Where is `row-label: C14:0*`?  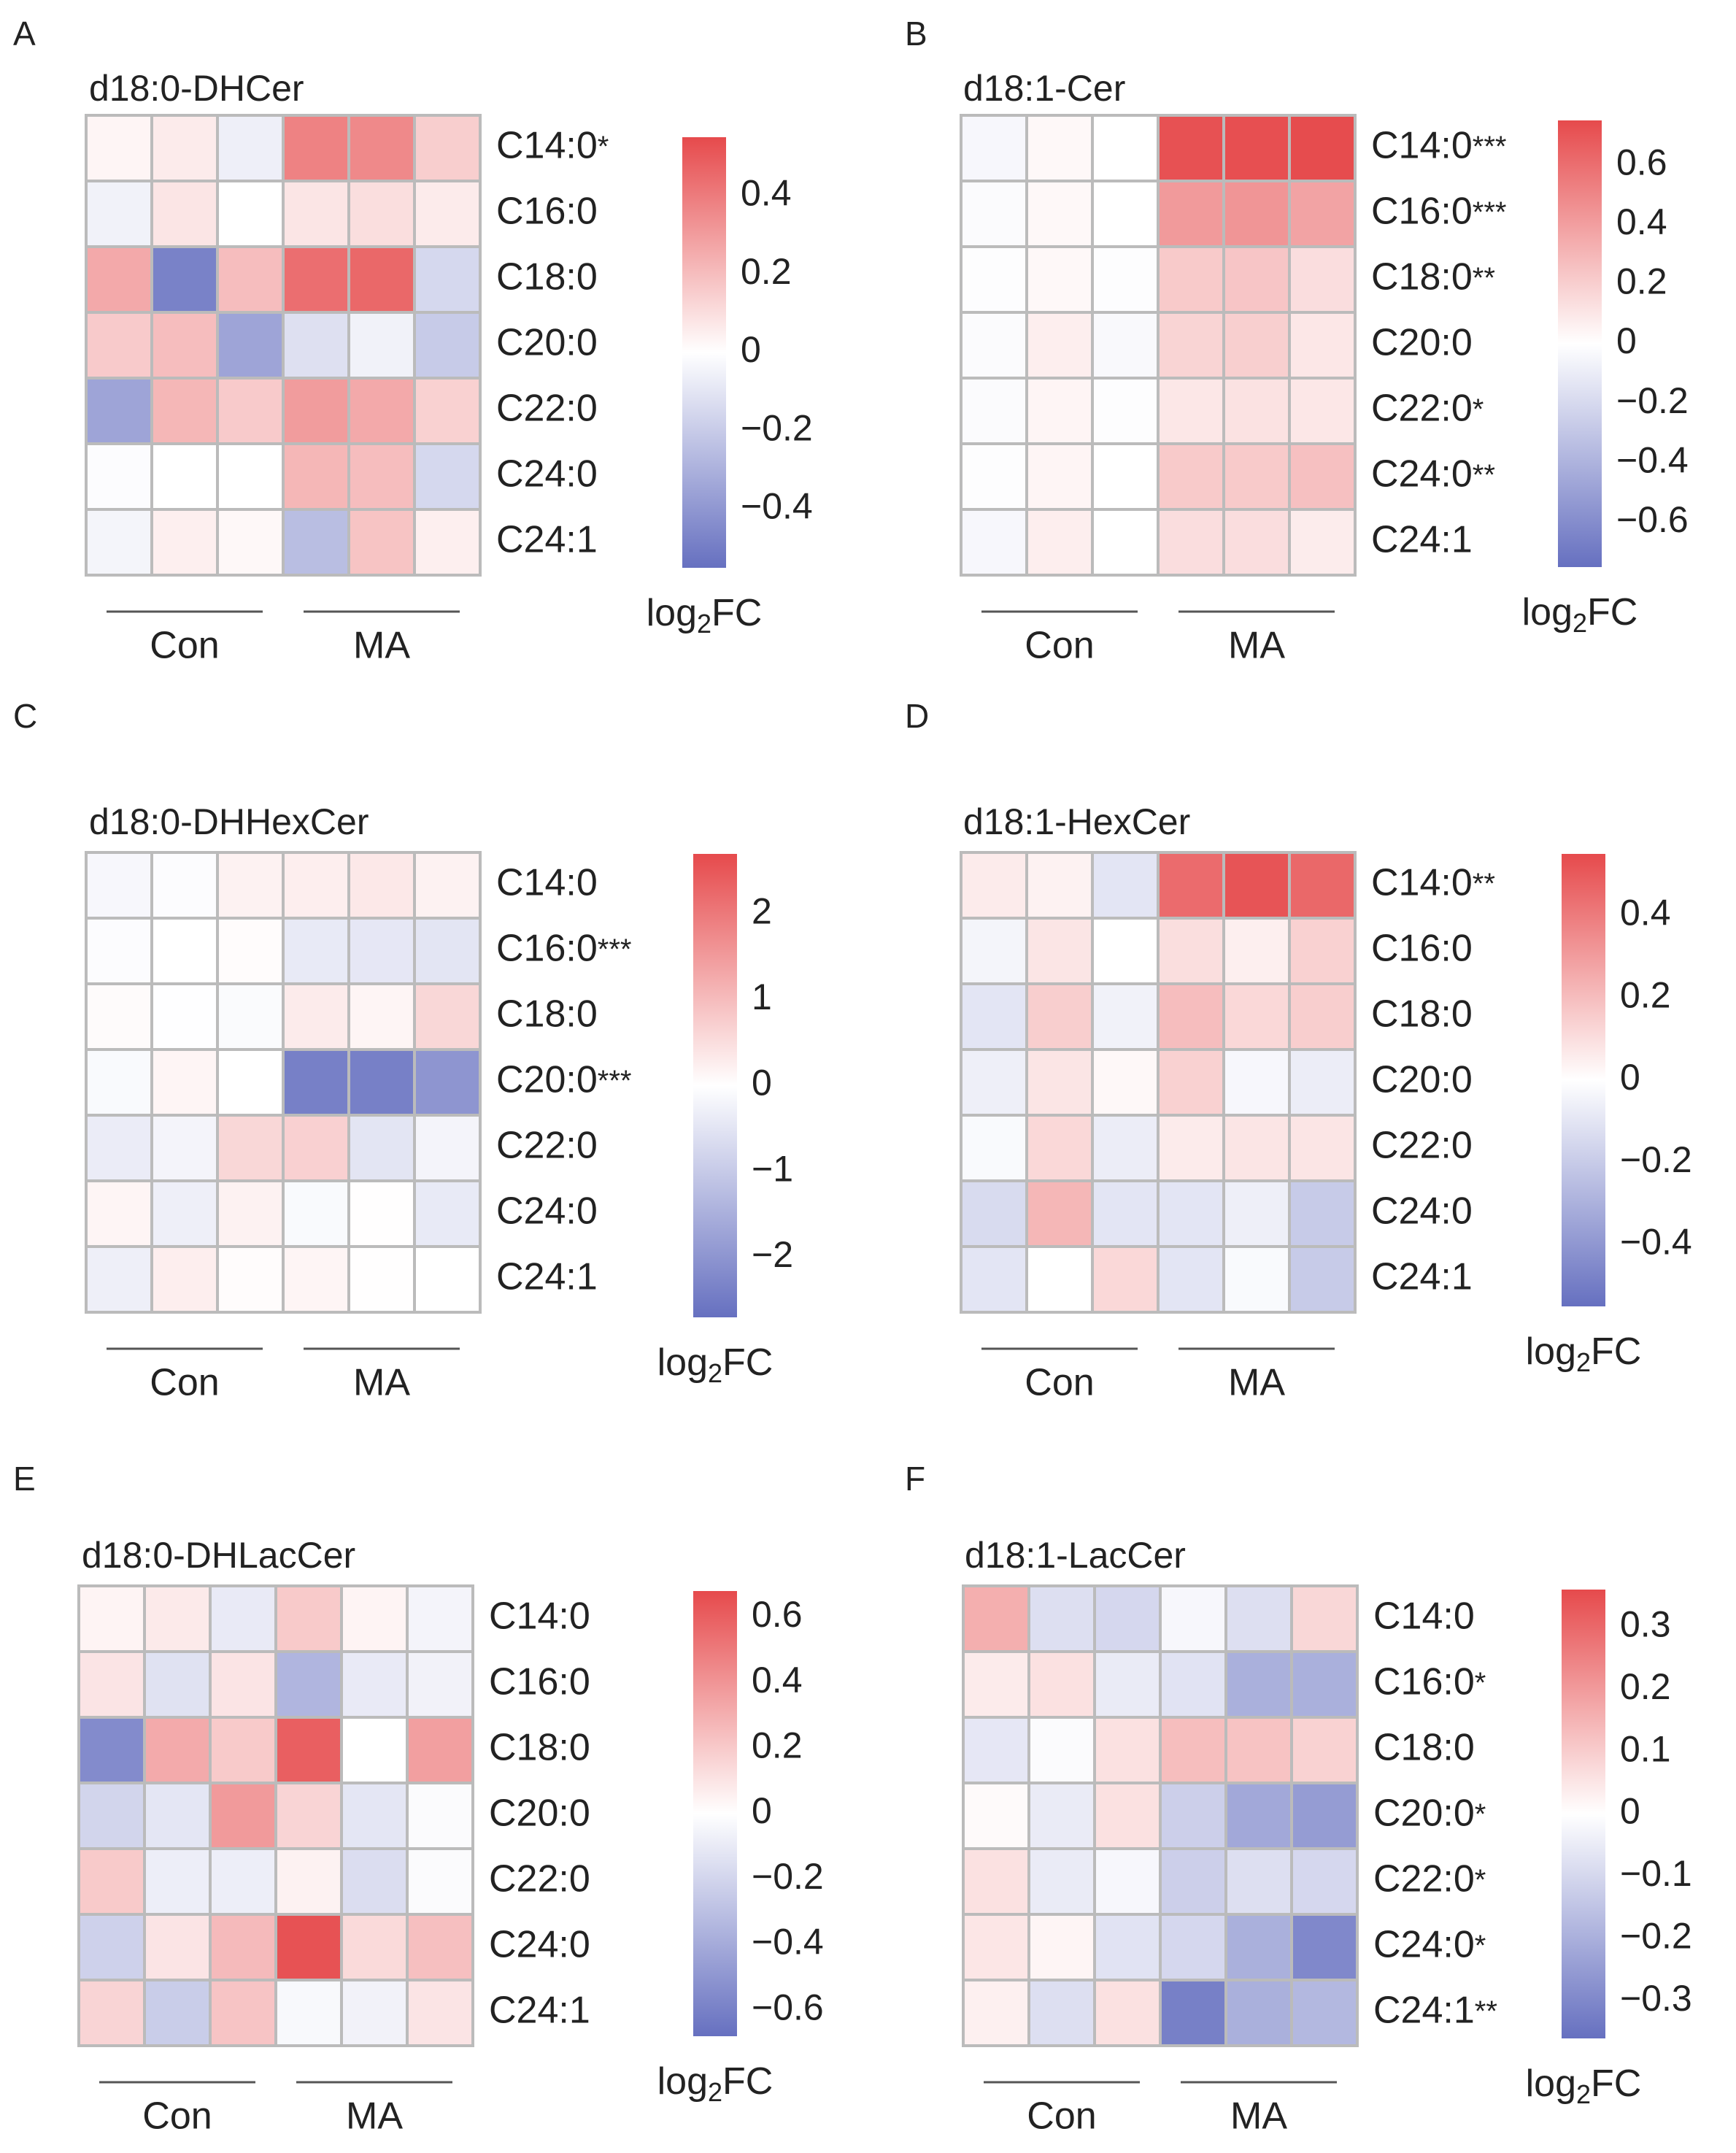 row-label: C14:0* is located at coordinates (552, 146).